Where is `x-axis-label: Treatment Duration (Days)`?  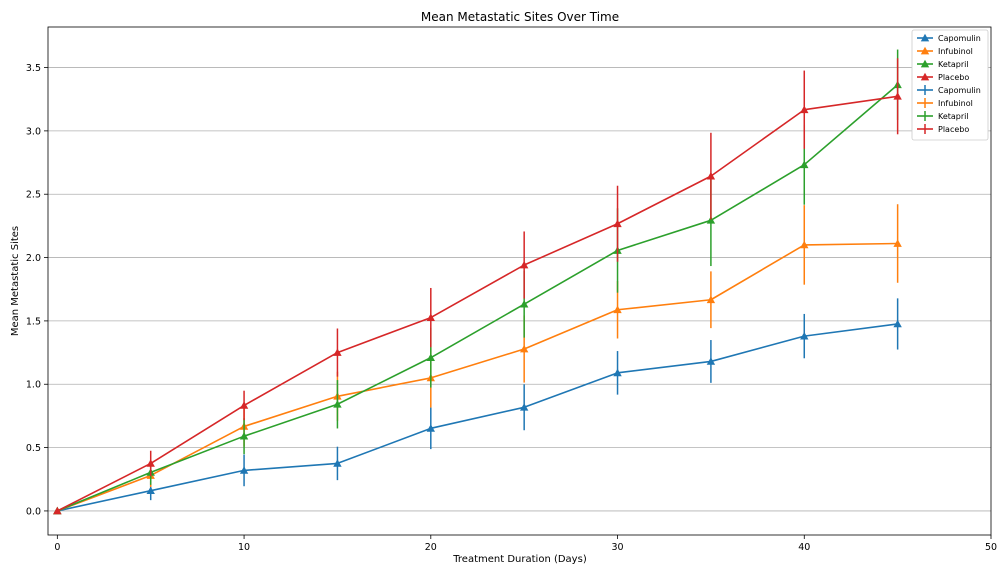
x-axis-label: Treatment Duration (Days) is located at coordinates (519, 559).